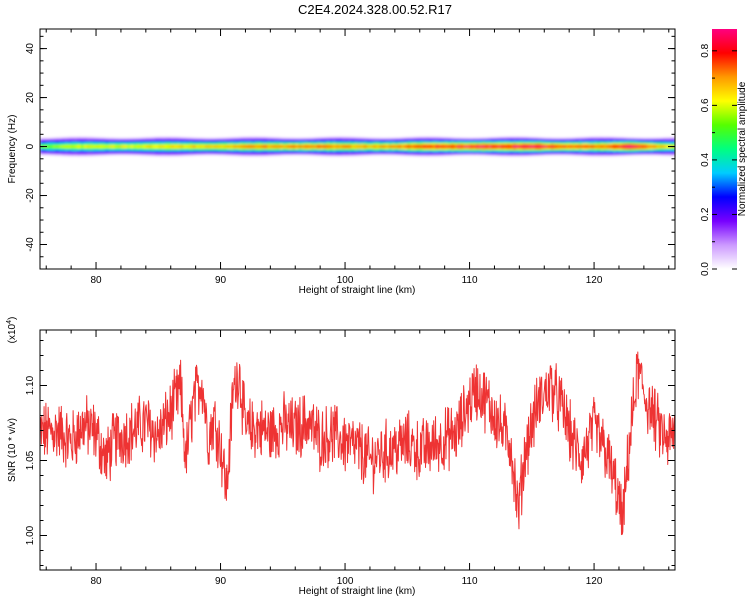 The height and width of the screenshot is (600, 750). What do you see at coordinates (30, 98) in the screenshot?
I see `y-tick-label: 20` at bounding box center [30, 98].